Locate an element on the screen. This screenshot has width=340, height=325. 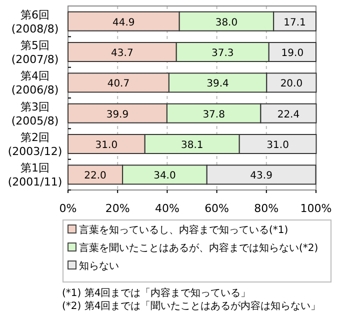
x-tick-label: 20% is located at coordinates (117, 208).